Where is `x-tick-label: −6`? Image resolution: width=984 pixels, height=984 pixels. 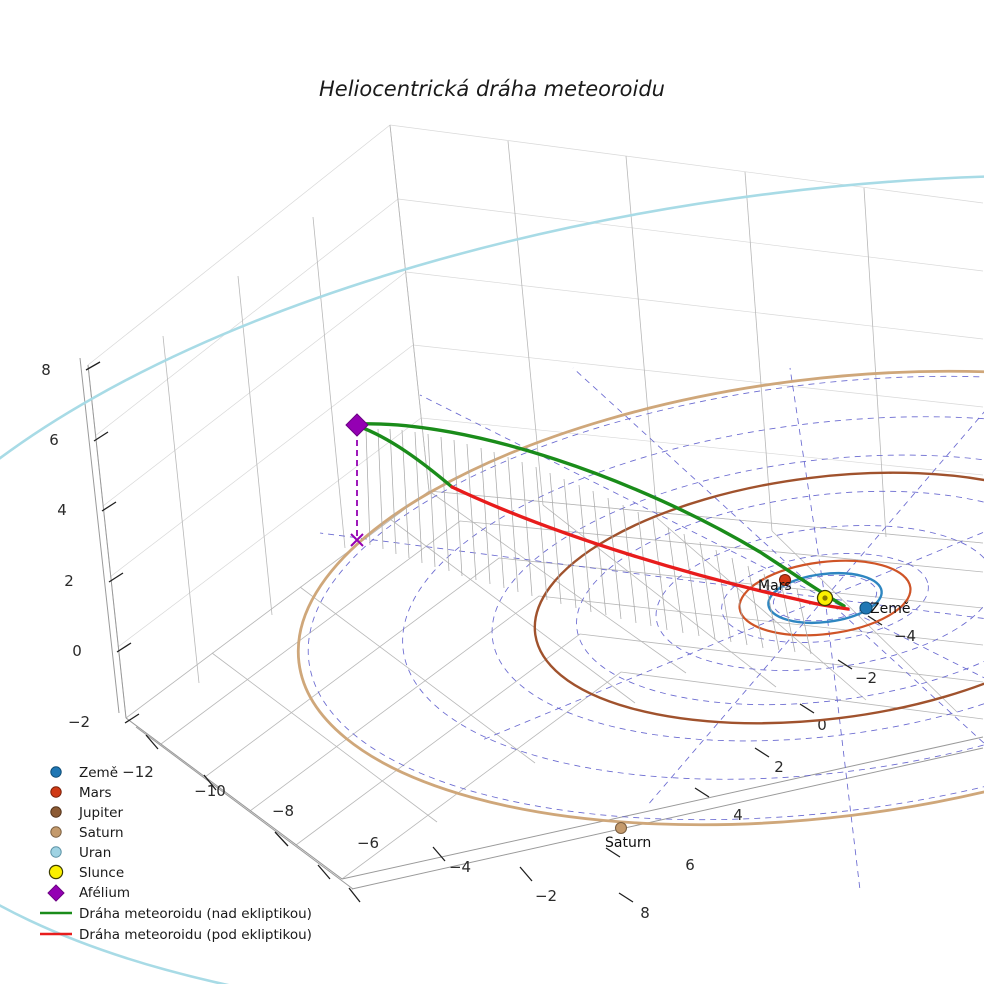 x-tick-label: −6 is located at coordinates (368, 843).